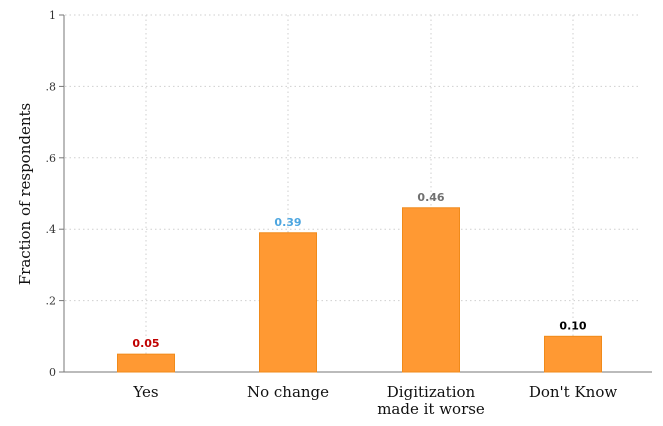 The image size is (663, 426). I want to click on y-tick-label: .6, so click(51, 158).